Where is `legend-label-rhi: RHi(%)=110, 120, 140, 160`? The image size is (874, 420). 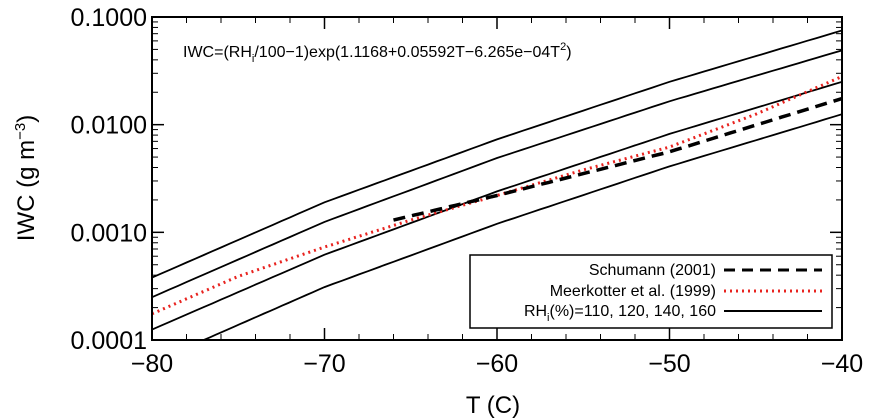
legend-label-rhi: RHi(%)=110, 120, 140, 160 is located at coordinates (620, 313).